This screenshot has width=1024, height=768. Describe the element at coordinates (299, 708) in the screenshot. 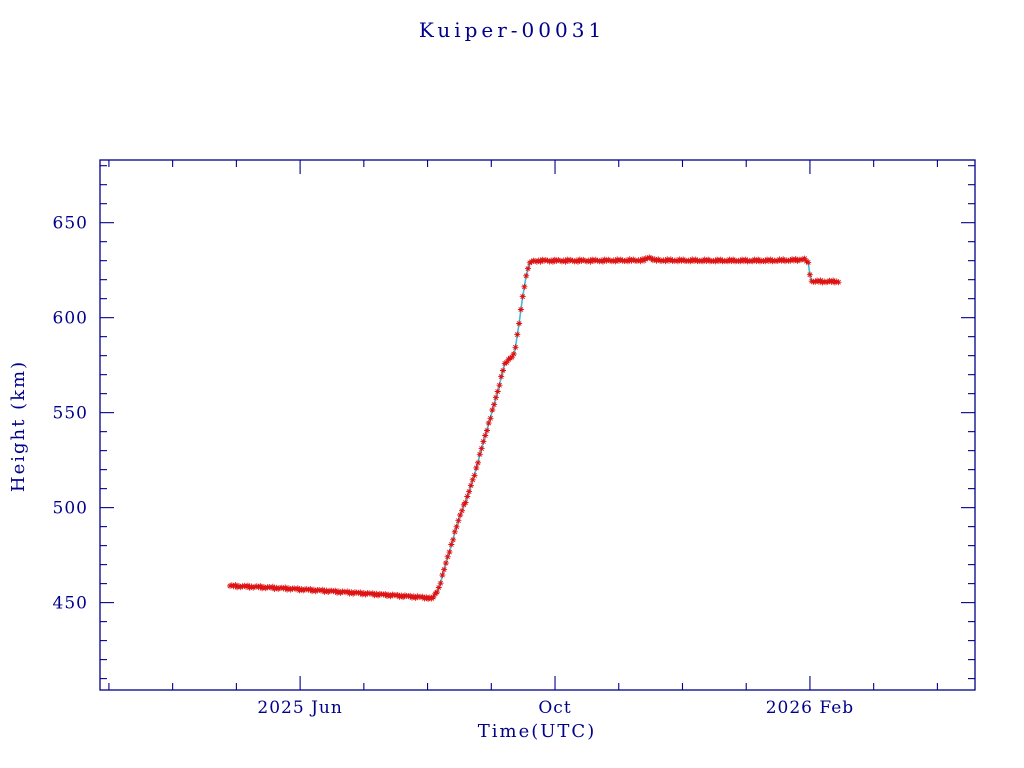

I see `x-tick-label: 2025 Jun` at that location.